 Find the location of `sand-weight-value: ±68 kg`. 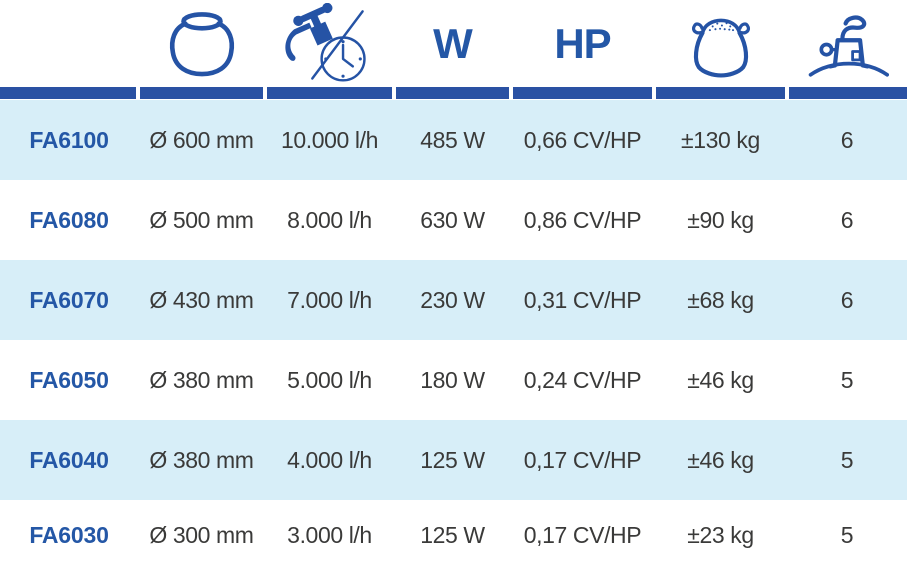

sand-weight-value: ±68 kg is located at coordinates (720, 299).